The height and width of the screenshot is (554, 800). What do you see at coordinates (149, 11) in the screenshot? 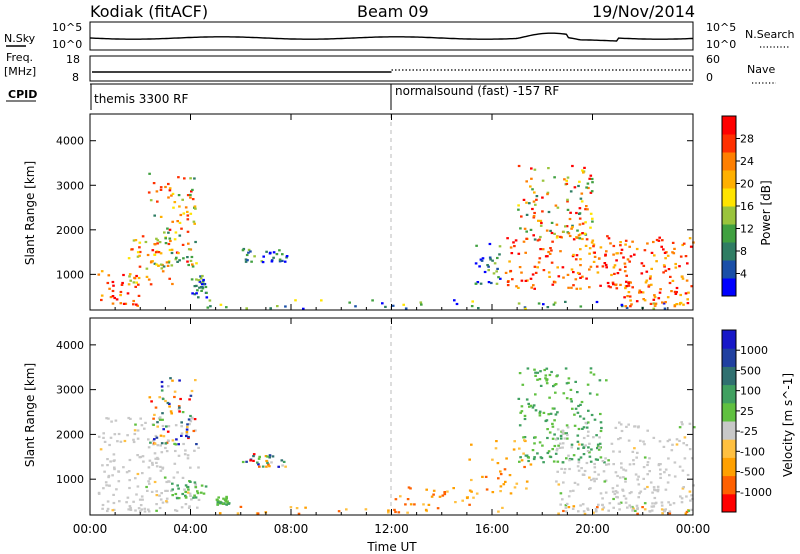
I see `station-title: Kodiak (fitACF)` at bounding box center [149, 11].